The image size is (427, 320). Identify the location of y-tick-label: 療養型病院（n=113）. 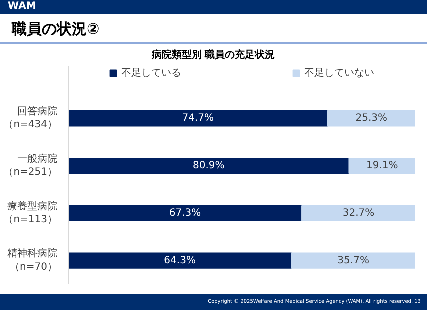
(31, 213).